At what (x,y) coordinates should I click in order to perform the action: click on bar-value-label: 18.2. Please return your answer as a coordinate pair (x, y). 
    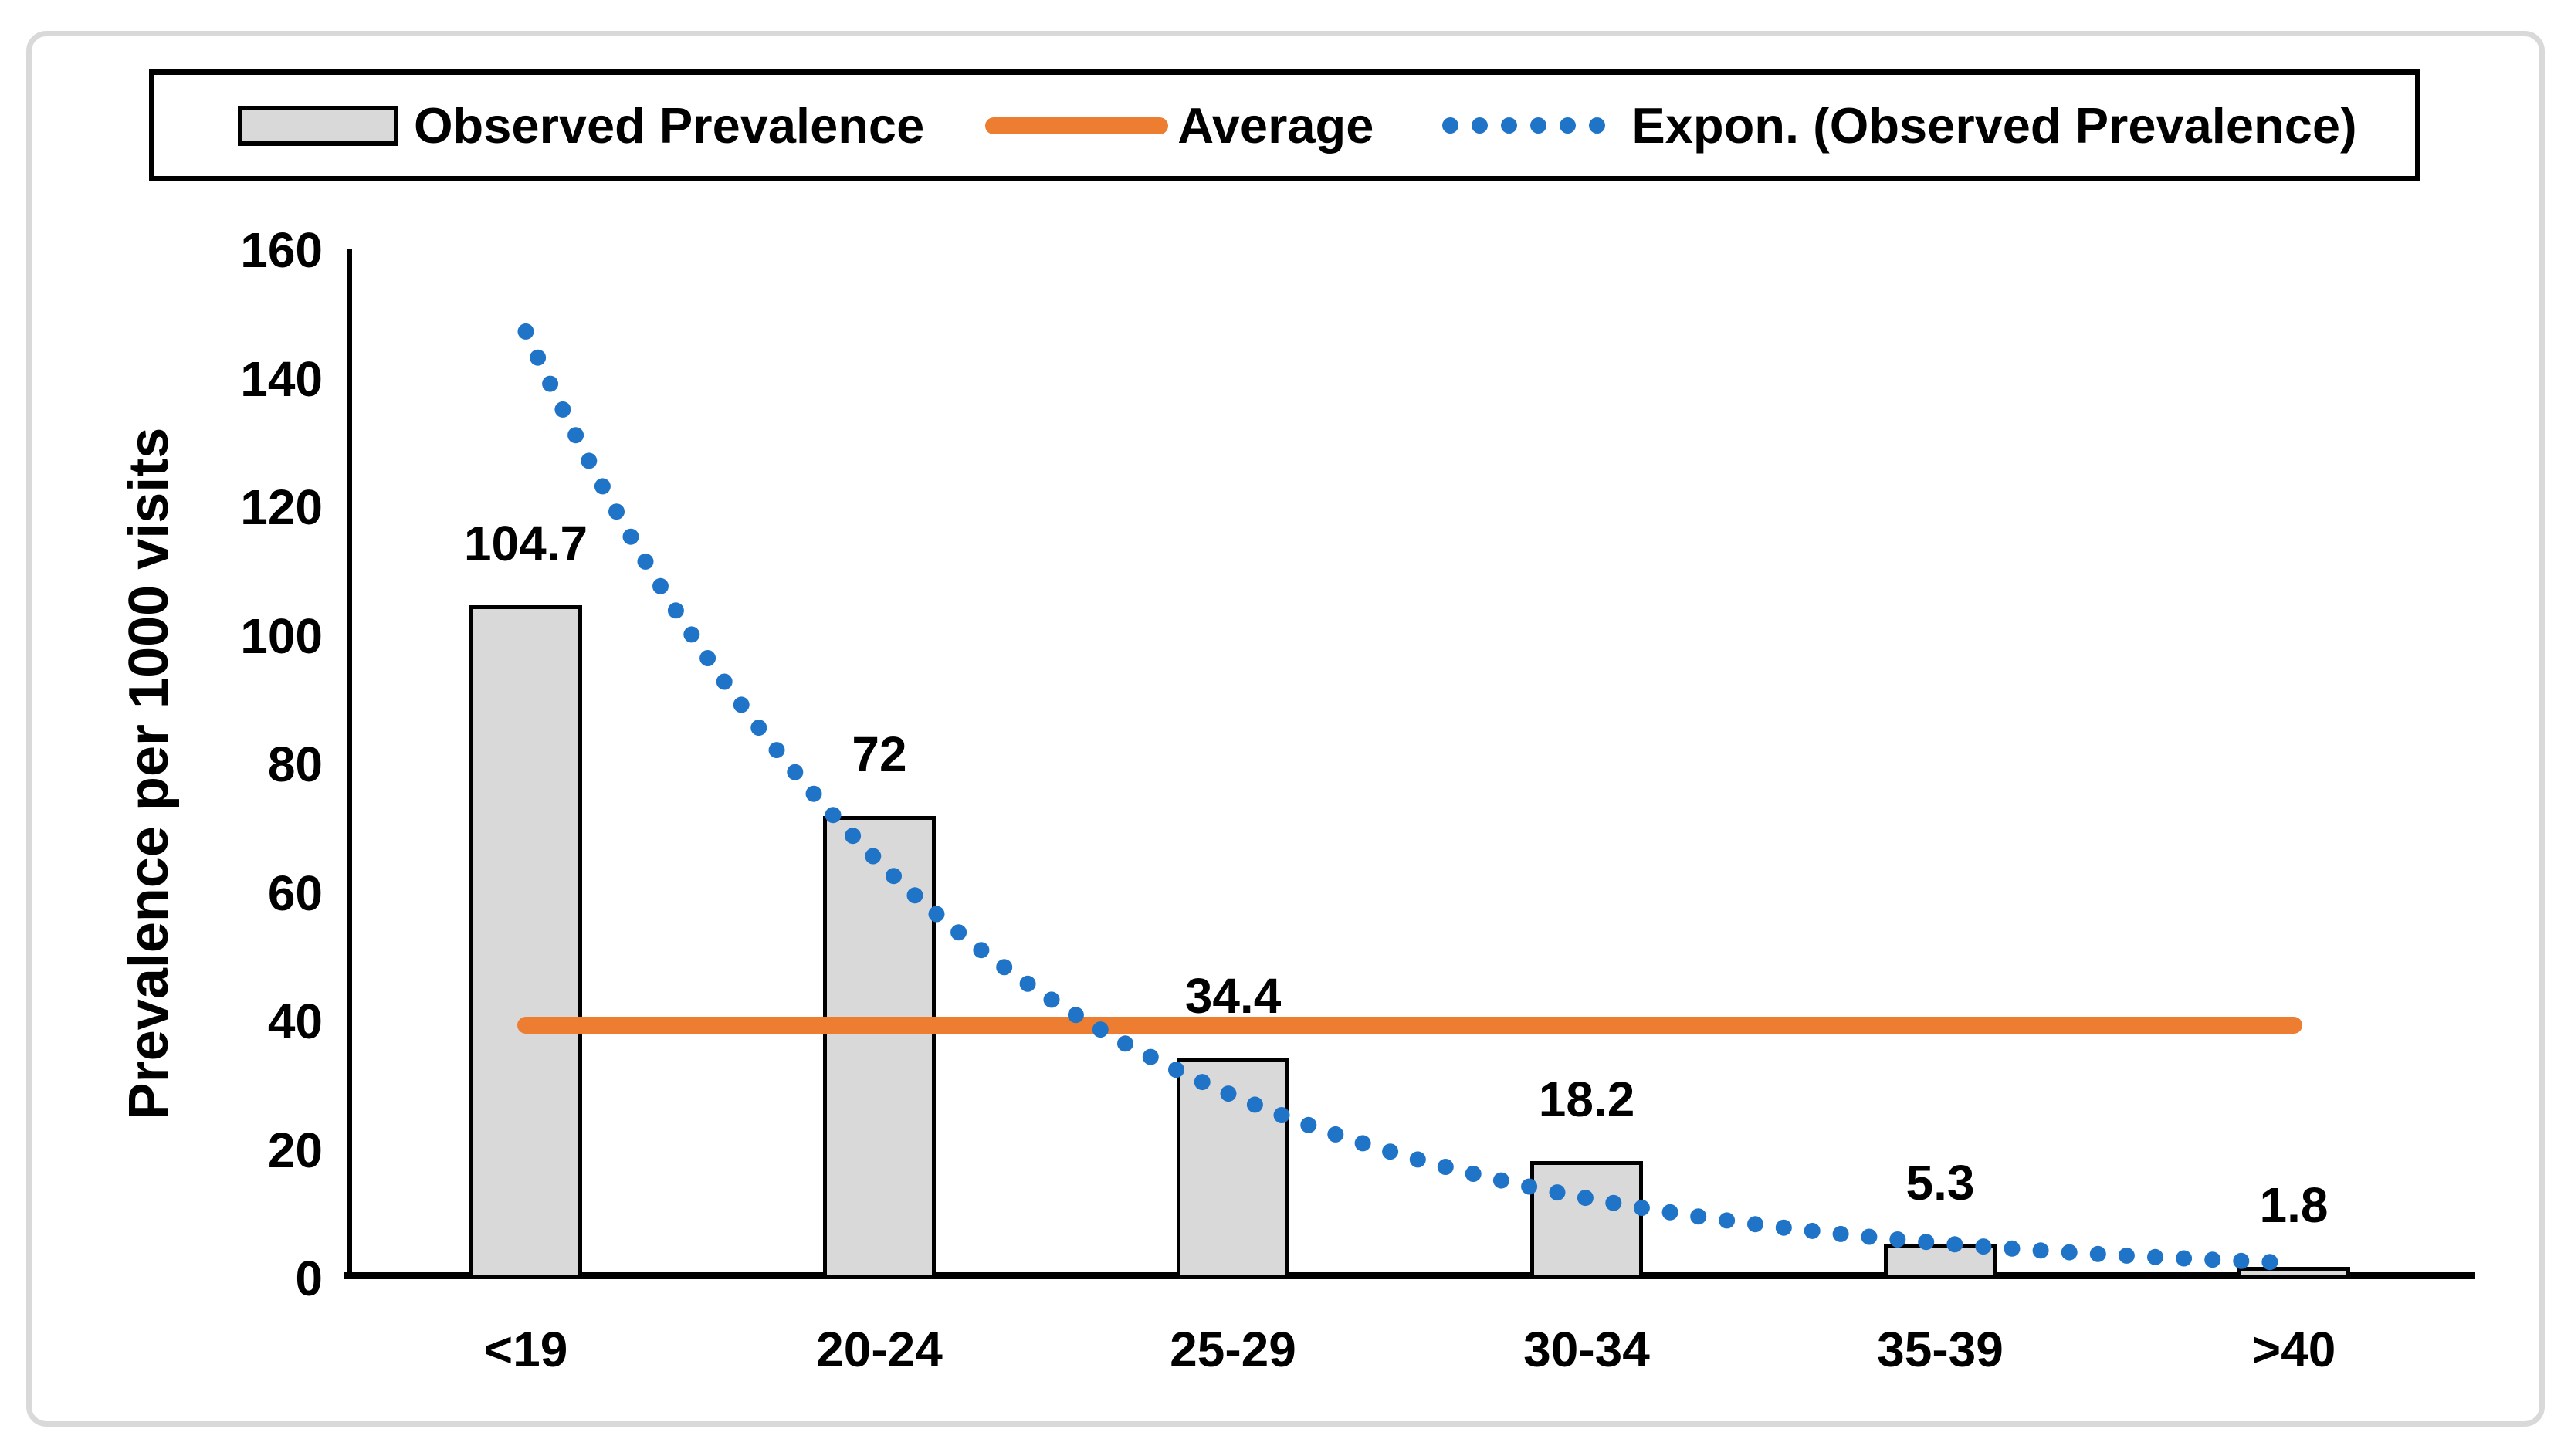
    Looking at the image, I should click on (1586, 1100).